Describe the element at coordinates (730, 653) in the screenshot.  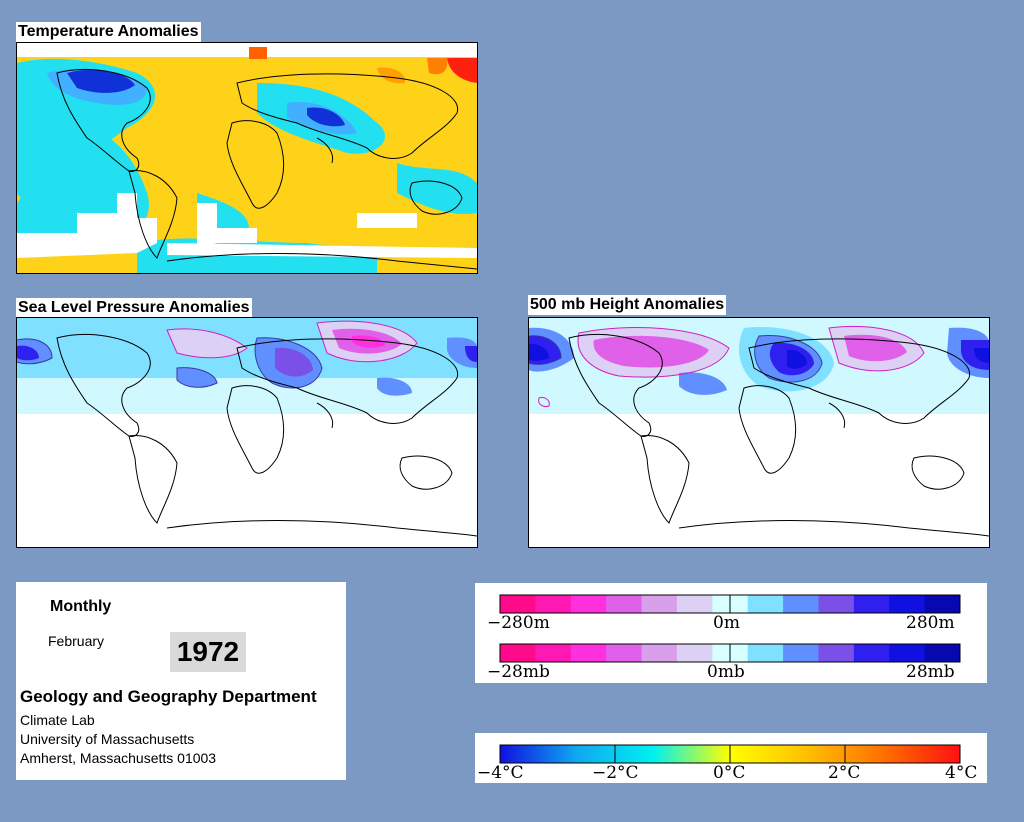
I see `pressure-color-scale` at that location.